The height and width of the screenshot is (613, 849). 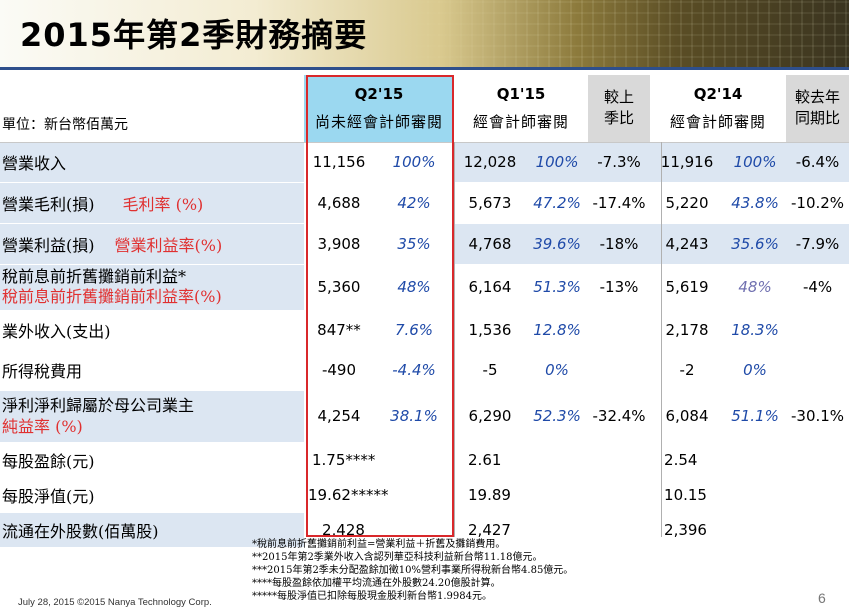 I want to click on q2-14-header: Q2'14 經會計師審閱, so click(x=718, y=109).